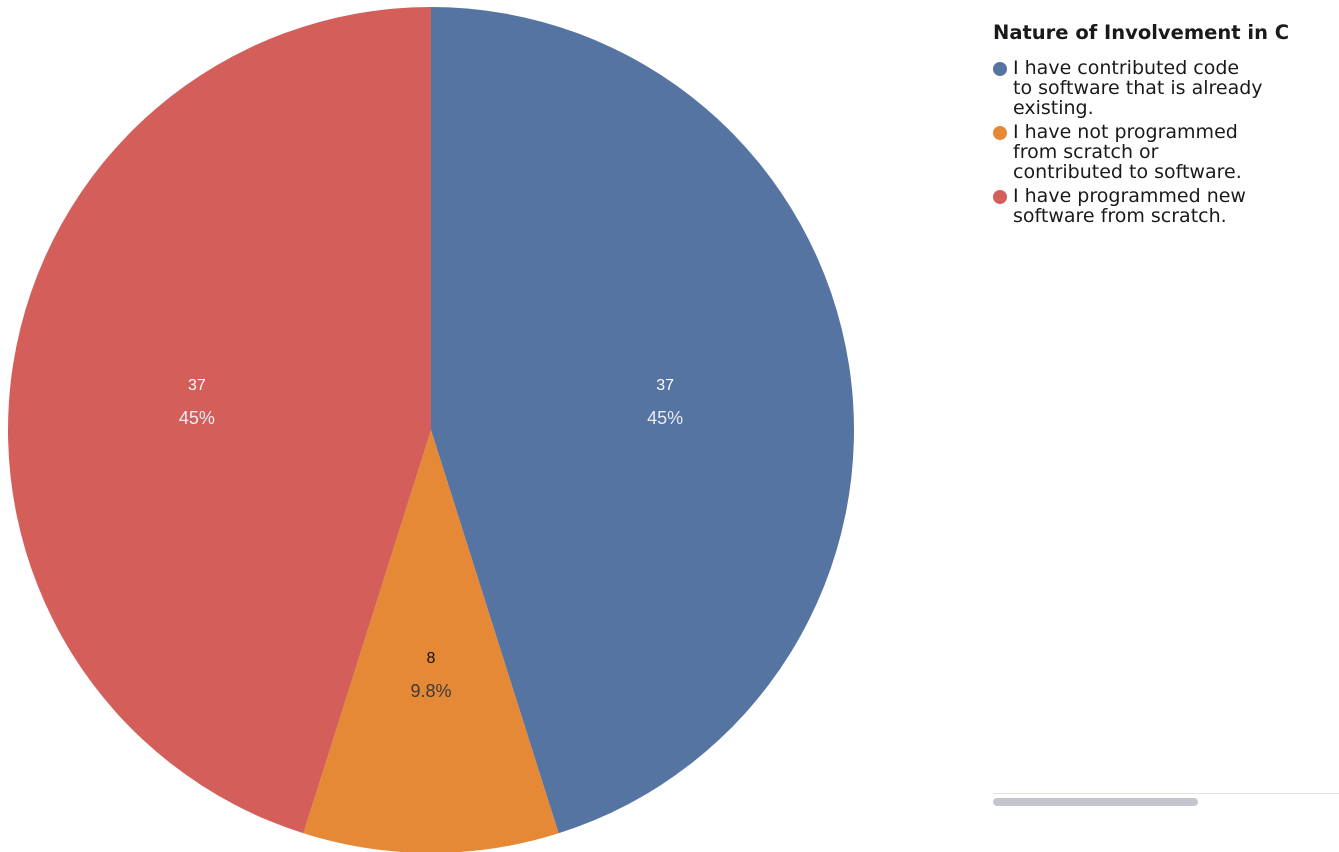 This screenshot has height=852, width=1339. I want to click on legend-scrollbar-track, so click(1166, 793).